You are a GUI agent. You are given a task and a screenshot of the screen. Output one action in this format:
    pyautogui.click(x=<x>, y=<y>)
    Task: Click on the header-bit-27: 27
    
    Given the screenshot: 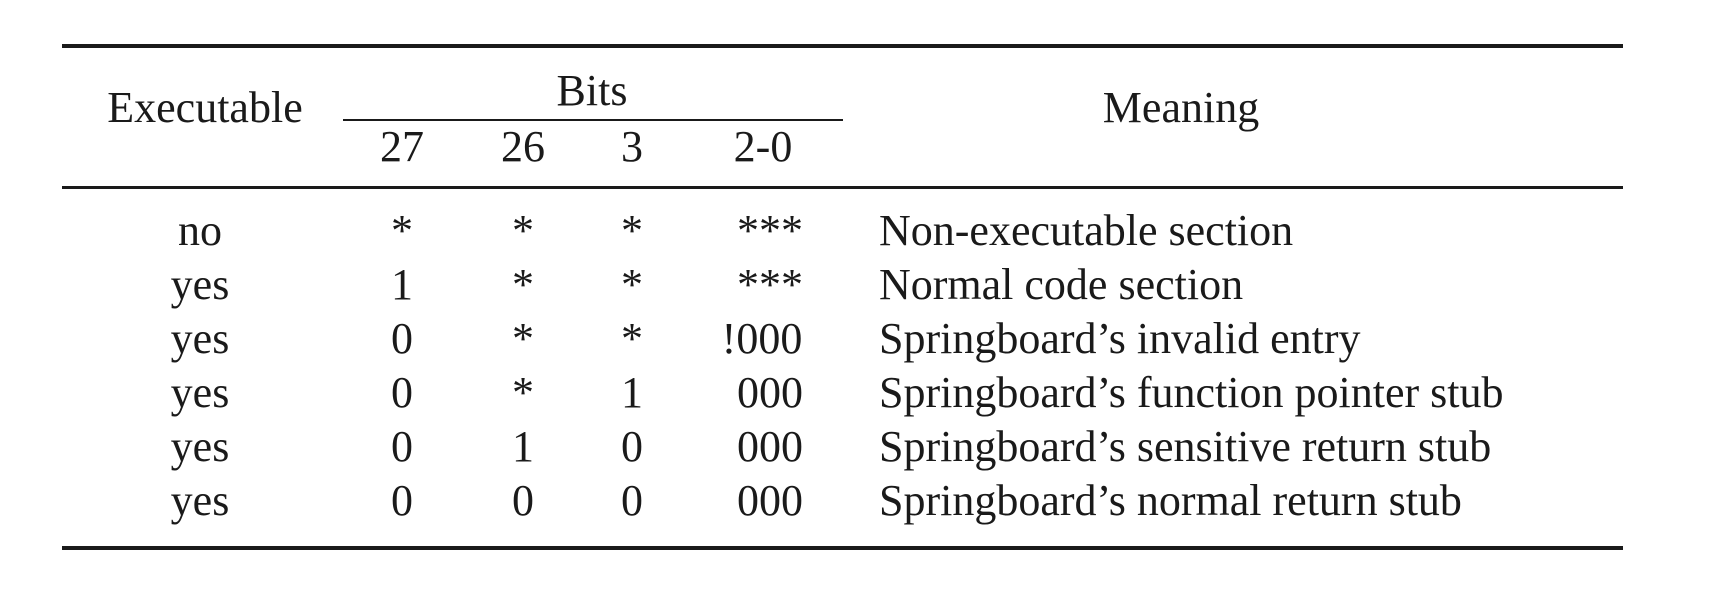 What is the action you would take?
    pyautogui.click(x=402, y=146)
    